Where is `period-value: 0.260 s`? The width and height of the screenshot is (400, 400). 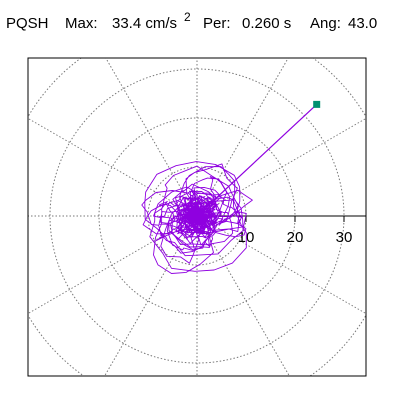 period-value: 0.260 s is located at coordinates (267, 23).